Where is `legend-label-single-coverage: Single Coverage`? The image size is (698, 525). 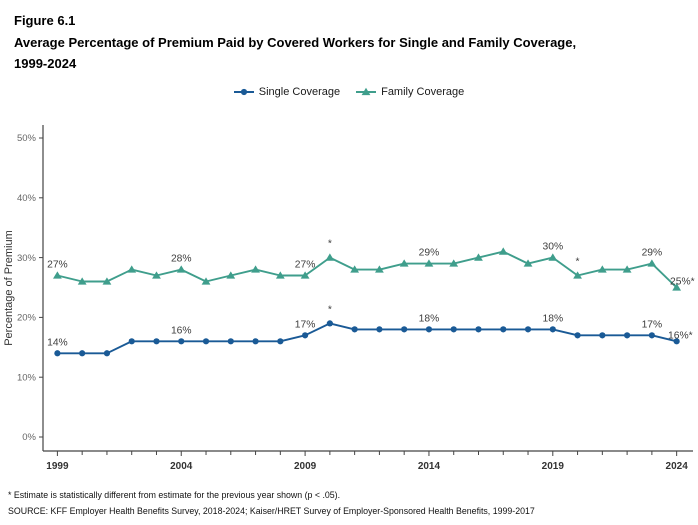
legend-label-single-coverage: Single Coverage is located at coordinates (299, 92).